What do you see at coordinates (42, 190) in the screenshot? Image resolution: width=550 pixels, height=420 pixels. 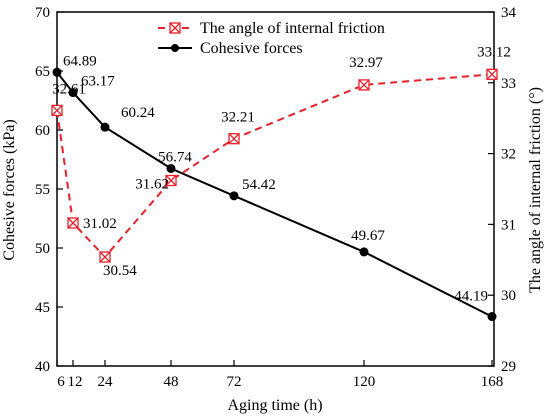 I see `left-tick-label-55: 55` at bounding box center [42, 190].